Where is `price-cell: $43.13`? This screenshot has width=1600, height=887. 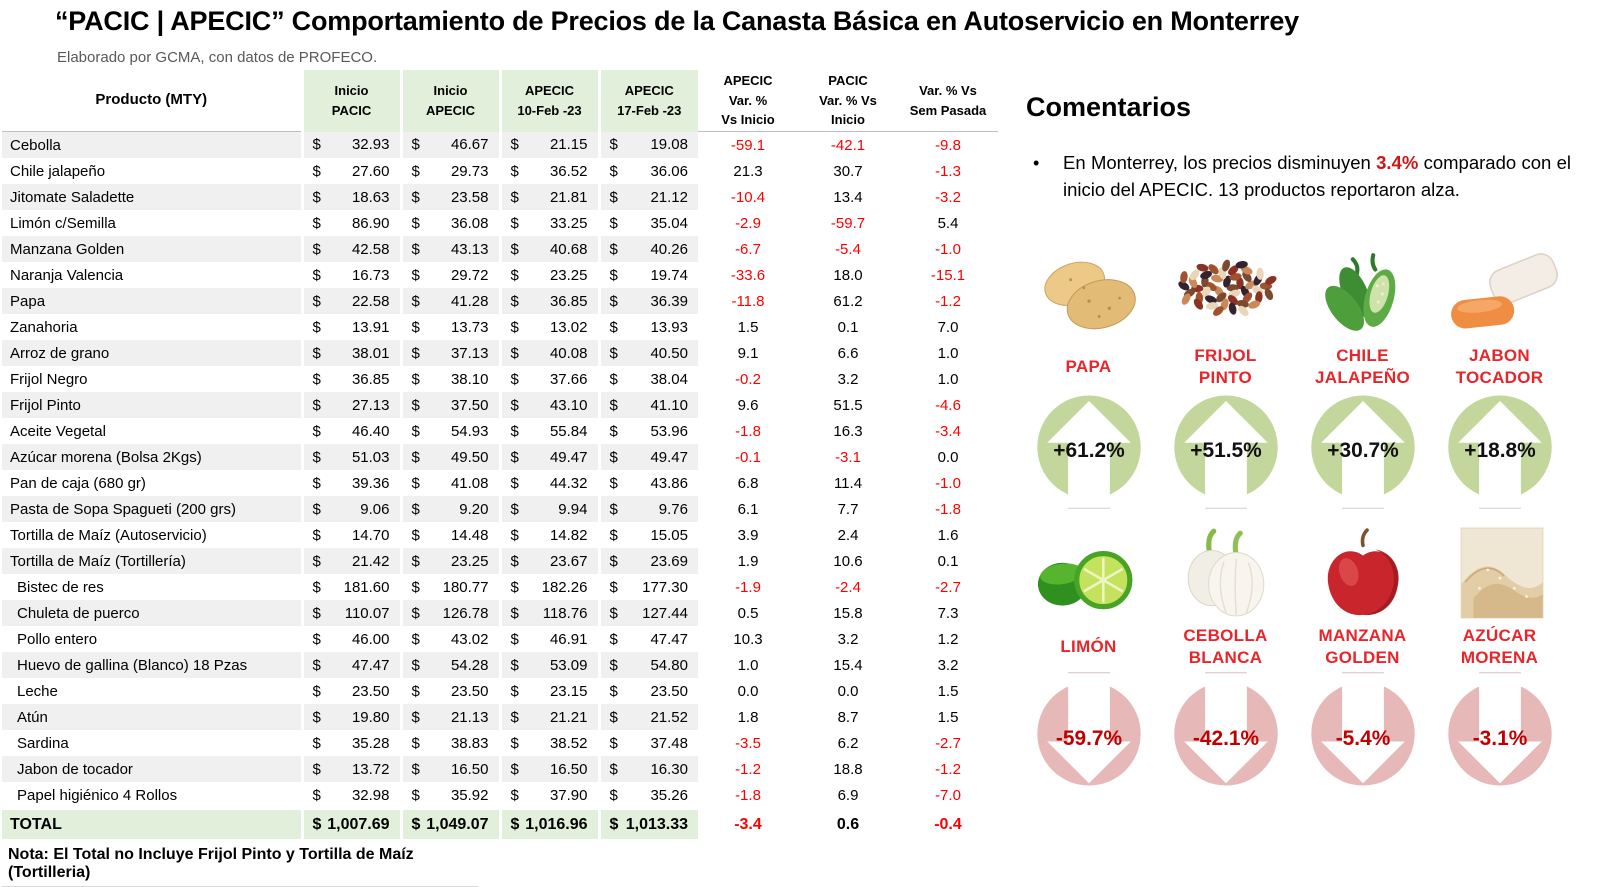 price-cell: $43.13 is located at coordinates (449, 249).